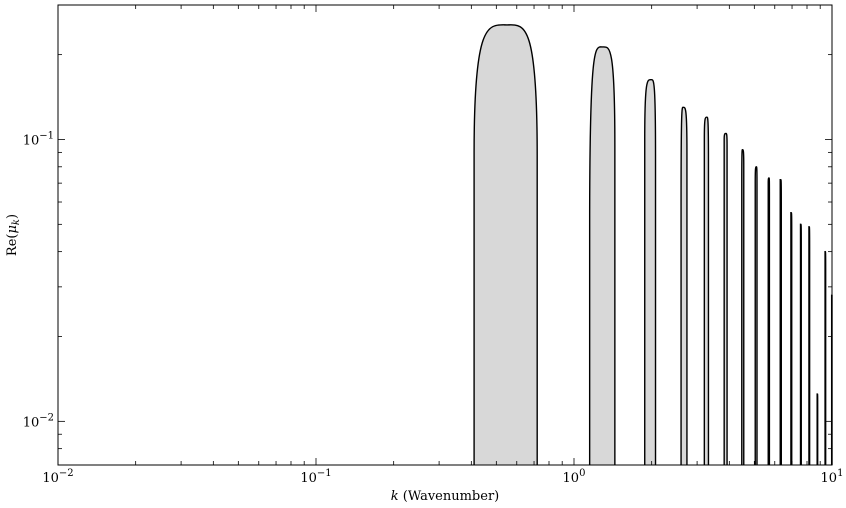 The width and height of the screenshot is (846, 508). Describe the element at coordinates (315, 477) in the screenshot. I see `x-tick-label: 10⁻¹` at that location.